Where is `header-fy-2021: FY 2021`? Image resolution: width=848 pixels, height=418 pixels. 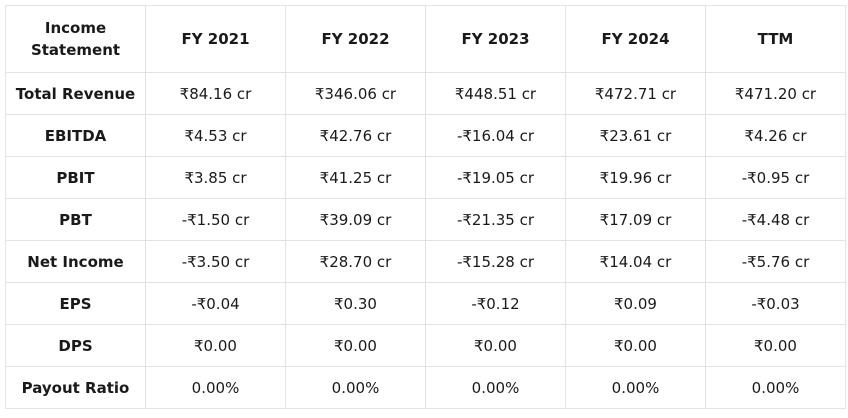 header-fy-2021: FY 2021 is located at coordinates (215, 39).